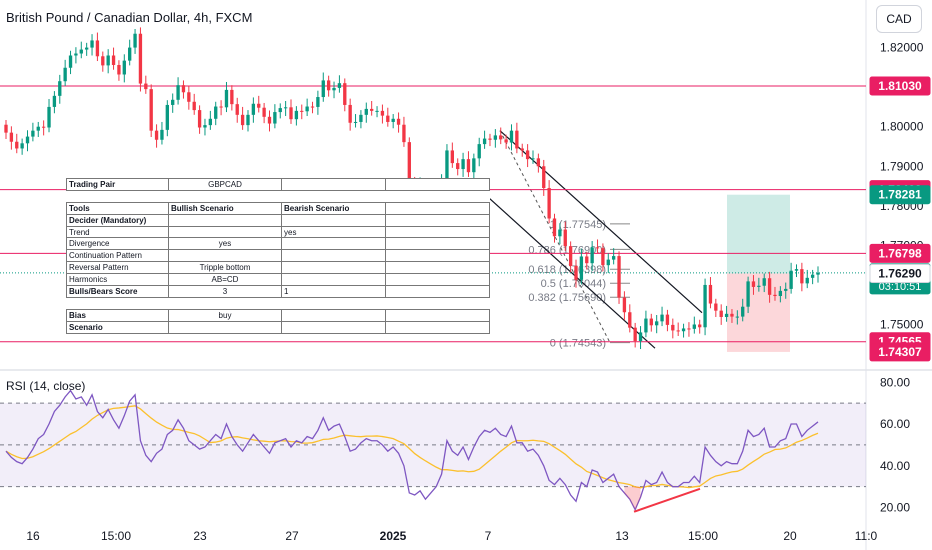 The image size is (932, 550). Describe the element at coordinates (225, 268) in the screenshot. I see `table-cell: Tripple bottom` at that location.